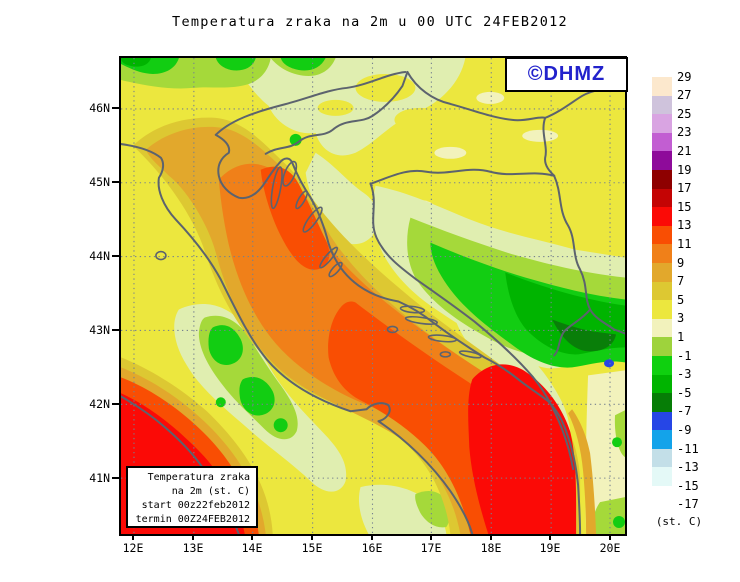  What do you see at coordinates (688, 467) in the screenshot?
I see `colorbar-tick-label: -13` at bounding box center [688, 467].